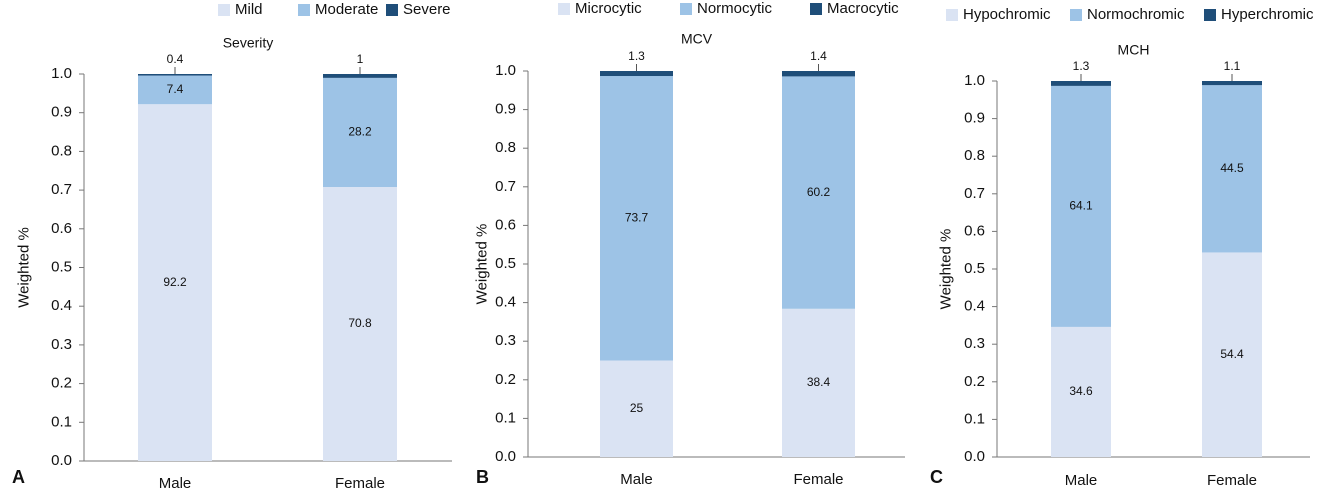 Image resolution: width=1326 pixels, height=495 pixels. I want to click on chart-title: MCH, so click(1134, 50).